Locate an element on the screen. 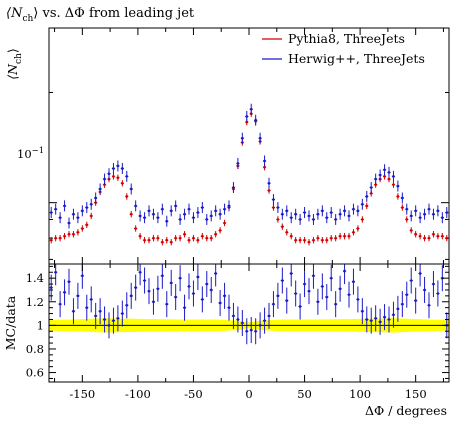 This screenshot has width=461, height=422. title-rest: ⟩ vs. ΔΦ from leading jet is located at coordinates (114, 13).